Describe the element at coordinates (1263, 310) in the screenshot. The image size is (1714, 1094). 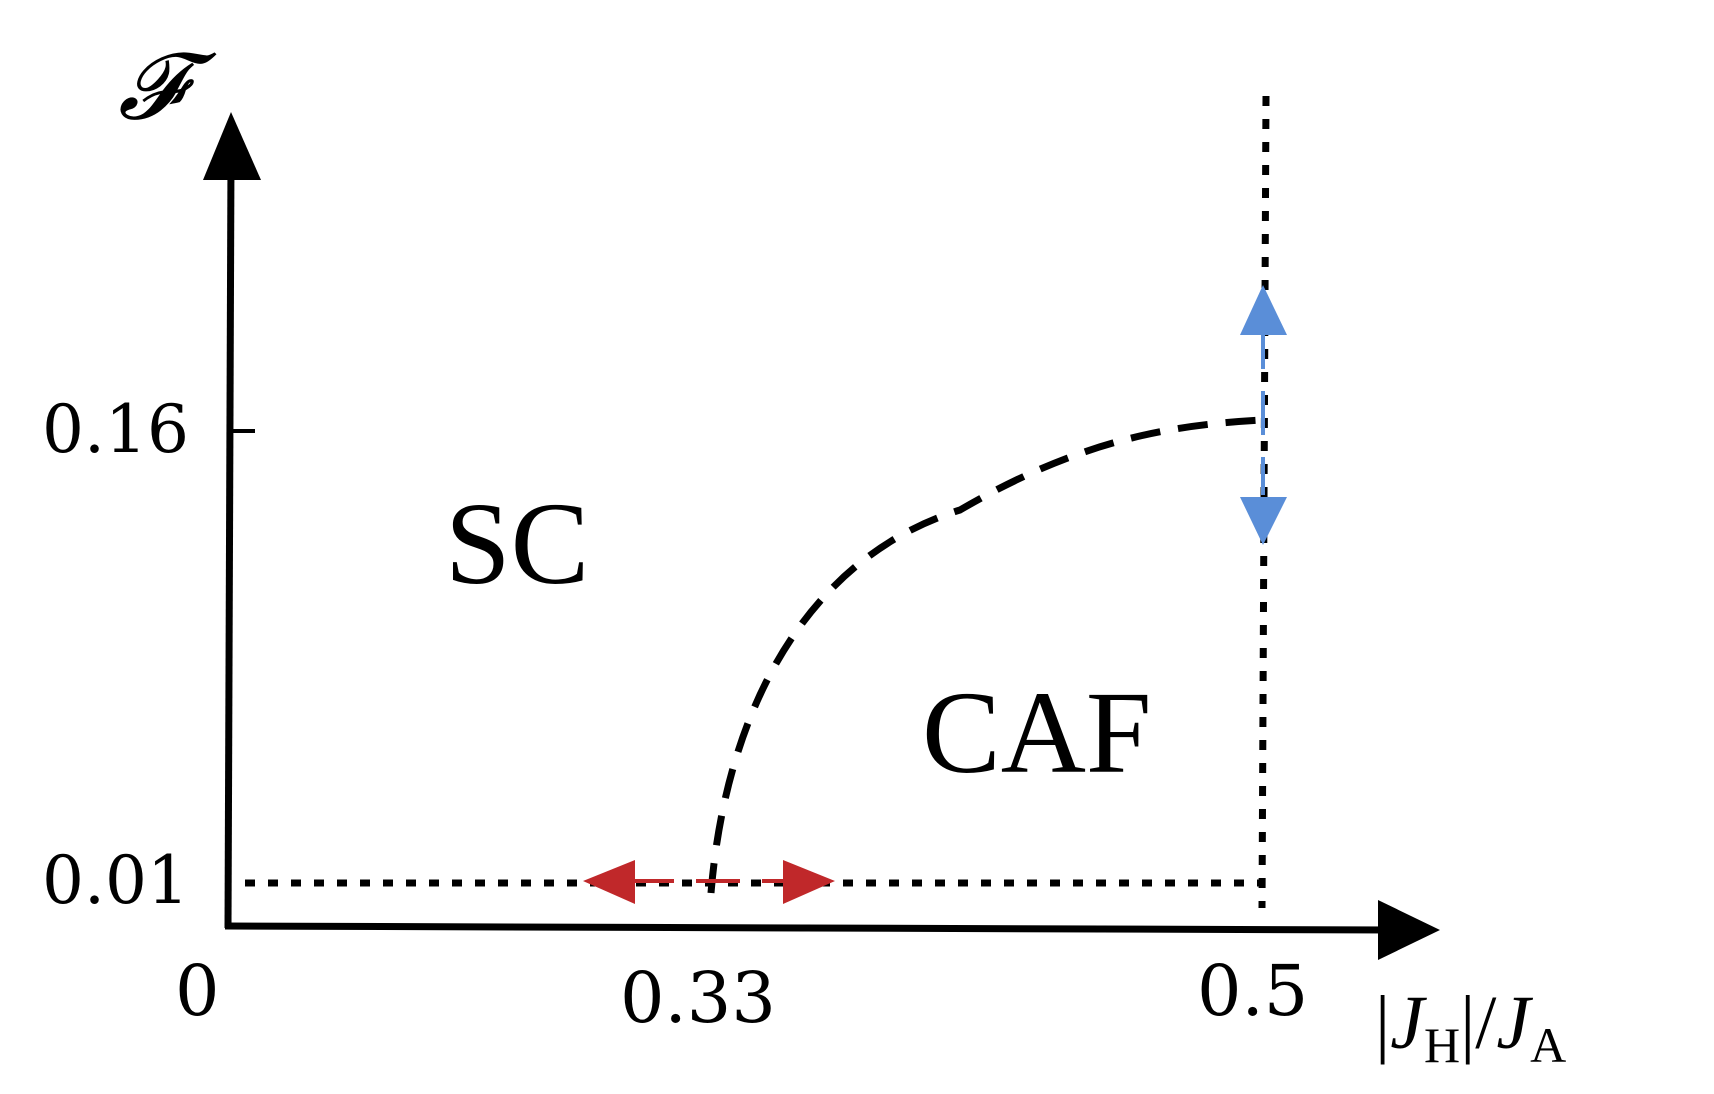
I see `blue-arrowhead-up-icon` at that location.